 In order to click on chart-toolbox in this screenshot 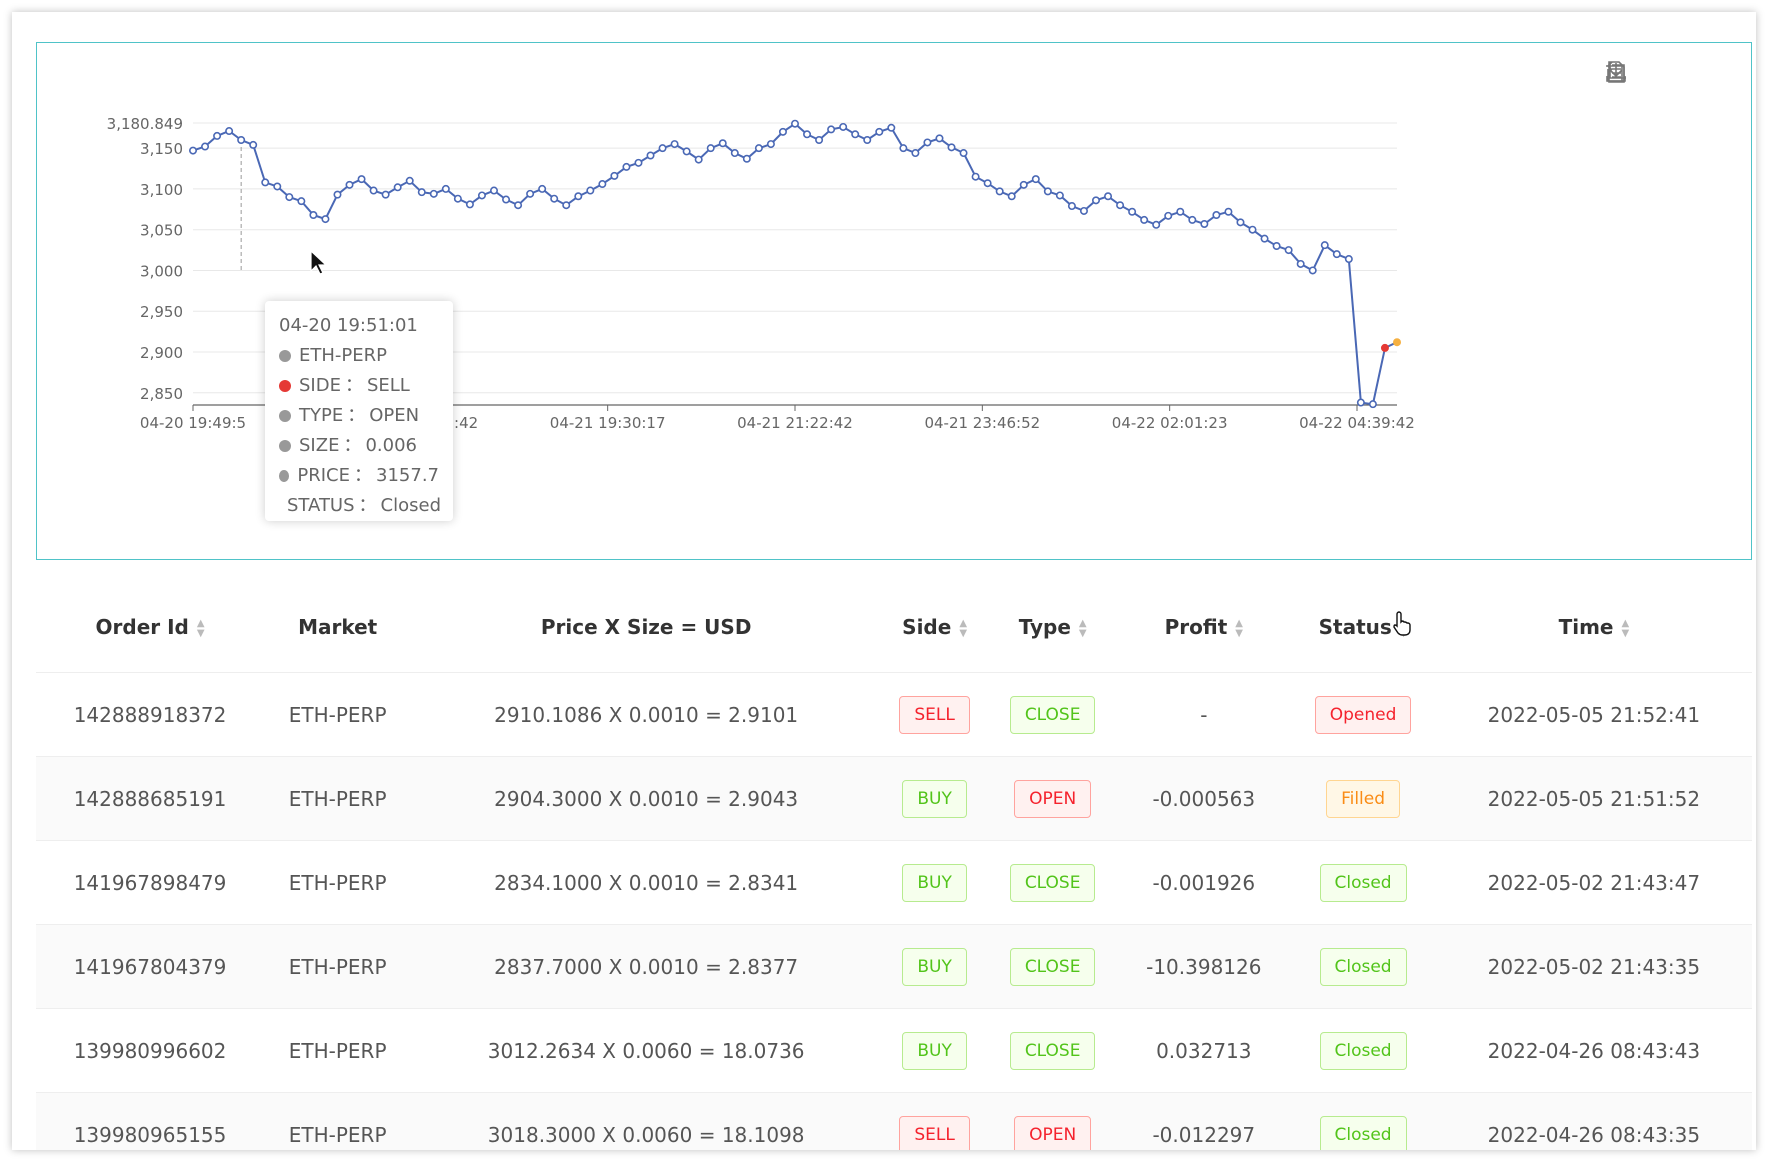, I will do `click(1671, 73)`.